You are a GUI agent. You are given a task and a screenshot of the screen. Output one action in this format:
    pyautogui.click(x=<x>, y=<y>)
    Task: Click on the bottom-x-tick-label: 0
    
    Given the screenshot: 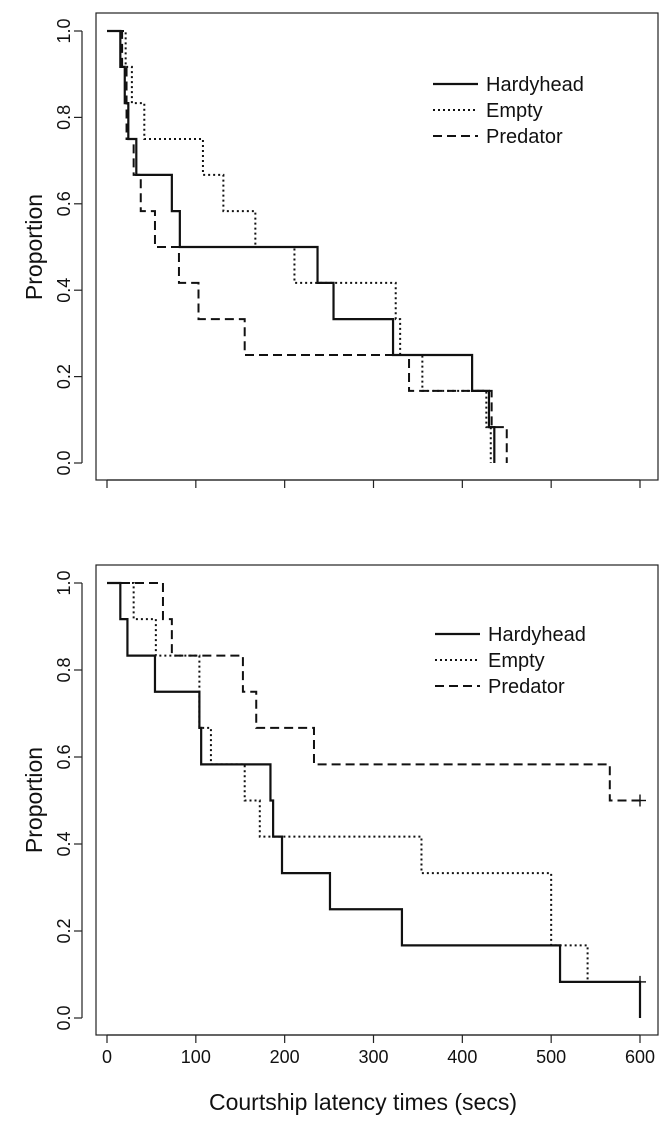 What is the action you would take?
    pyautogui.click(x=107, y=1057)
    